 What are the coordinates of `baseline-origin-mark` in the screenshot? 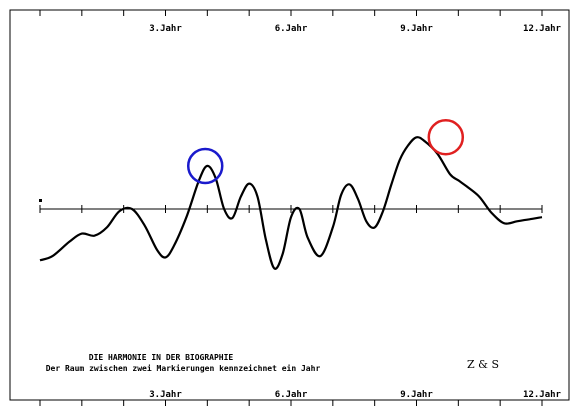 It's located at (40, 200).